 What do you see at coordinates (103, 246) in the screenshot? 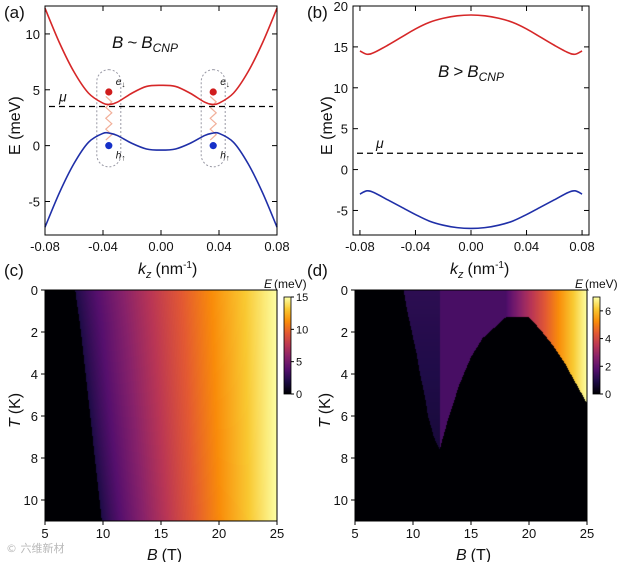
I see `panel-a-xtick-label: -0.04` at bounding box center [103, 246].